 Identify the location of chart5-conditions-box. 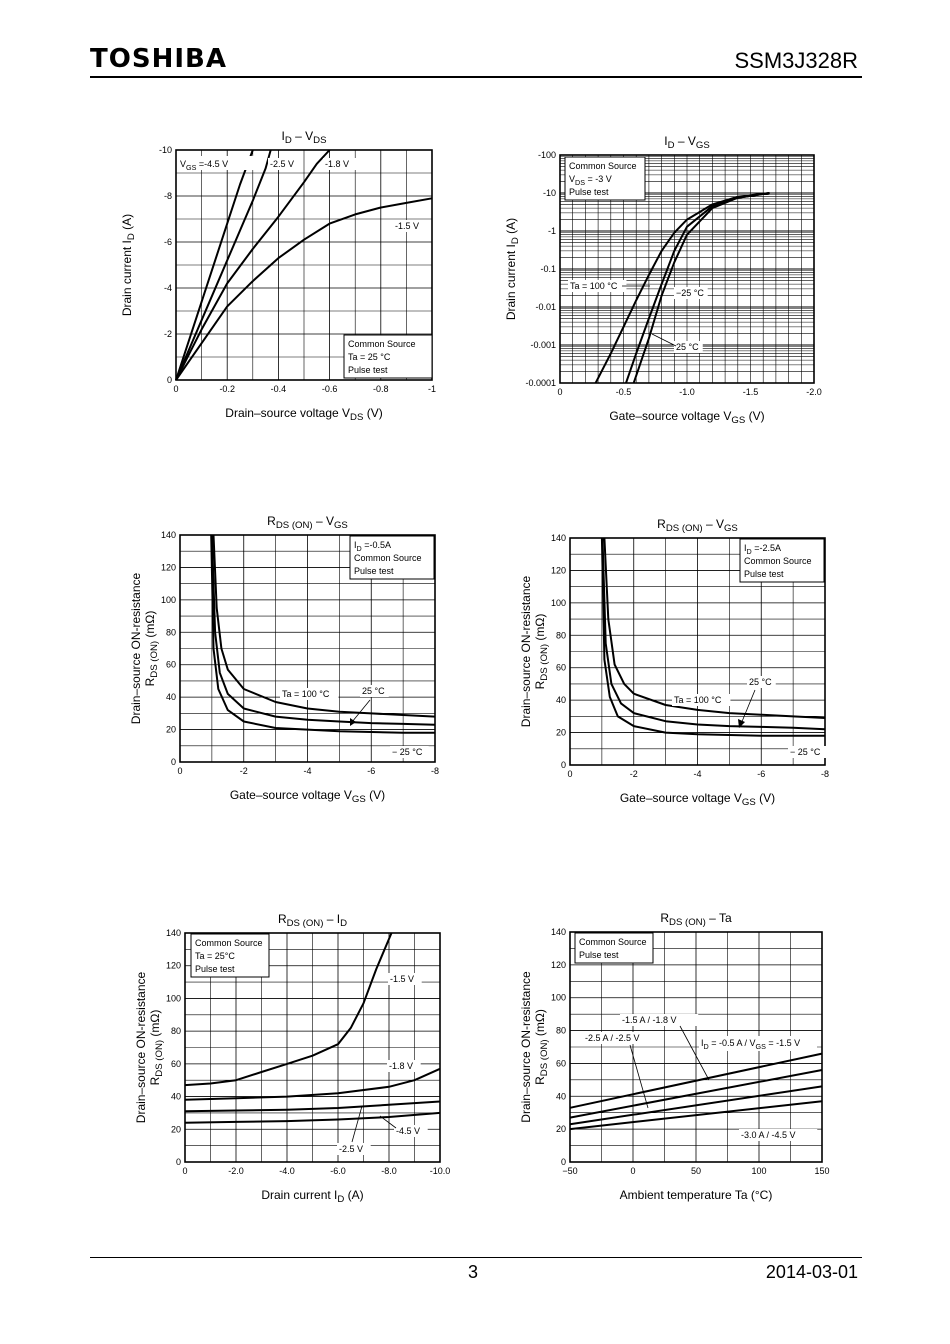
(230, 955).